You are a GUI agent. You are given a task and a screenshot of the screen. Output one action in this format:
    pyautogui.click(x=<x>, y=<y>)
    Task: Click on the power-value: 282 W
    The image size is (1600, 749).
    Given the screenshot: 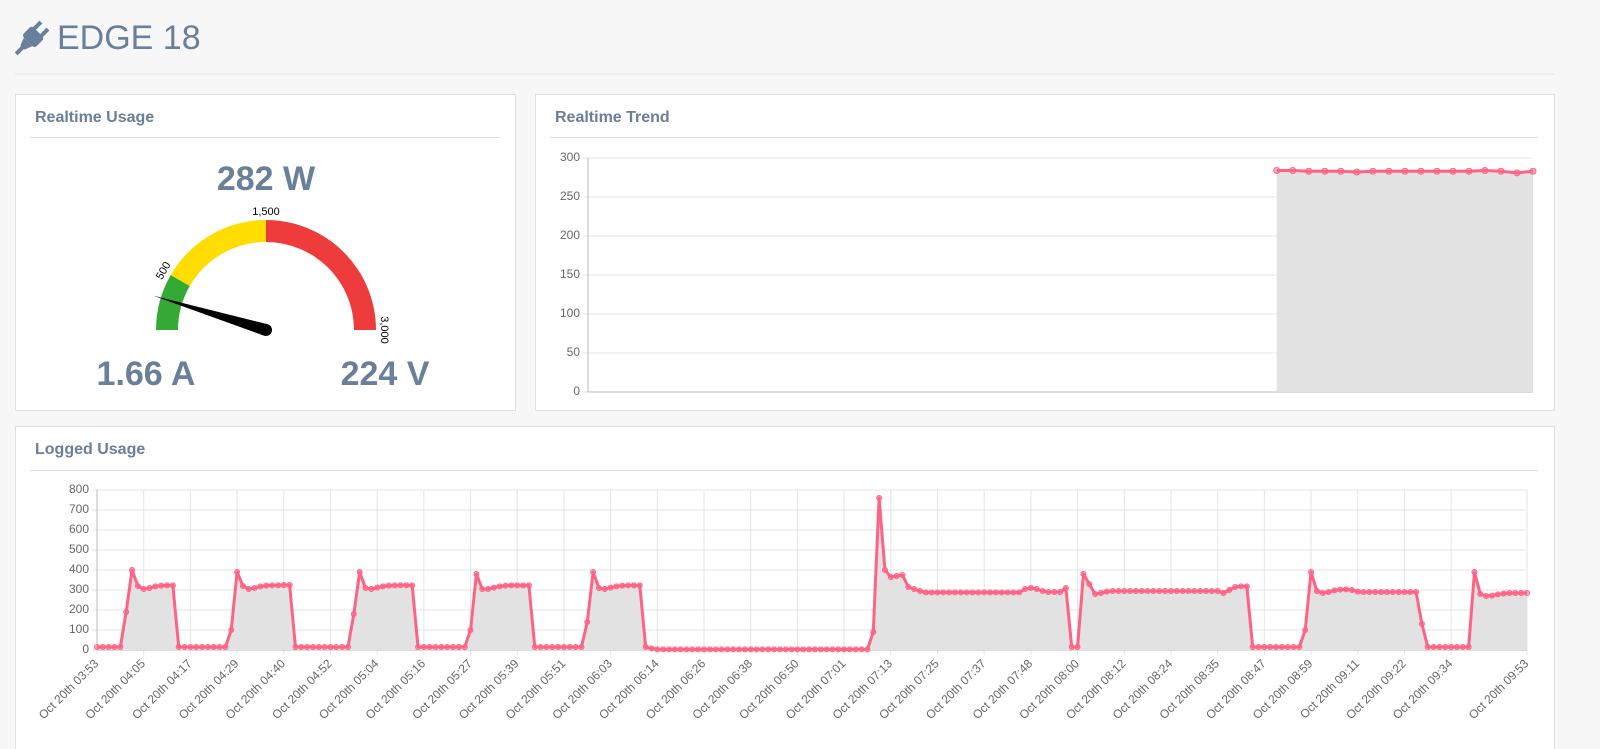 What is the action you would take?
    pyautogui.click(x=266, y=179)
    